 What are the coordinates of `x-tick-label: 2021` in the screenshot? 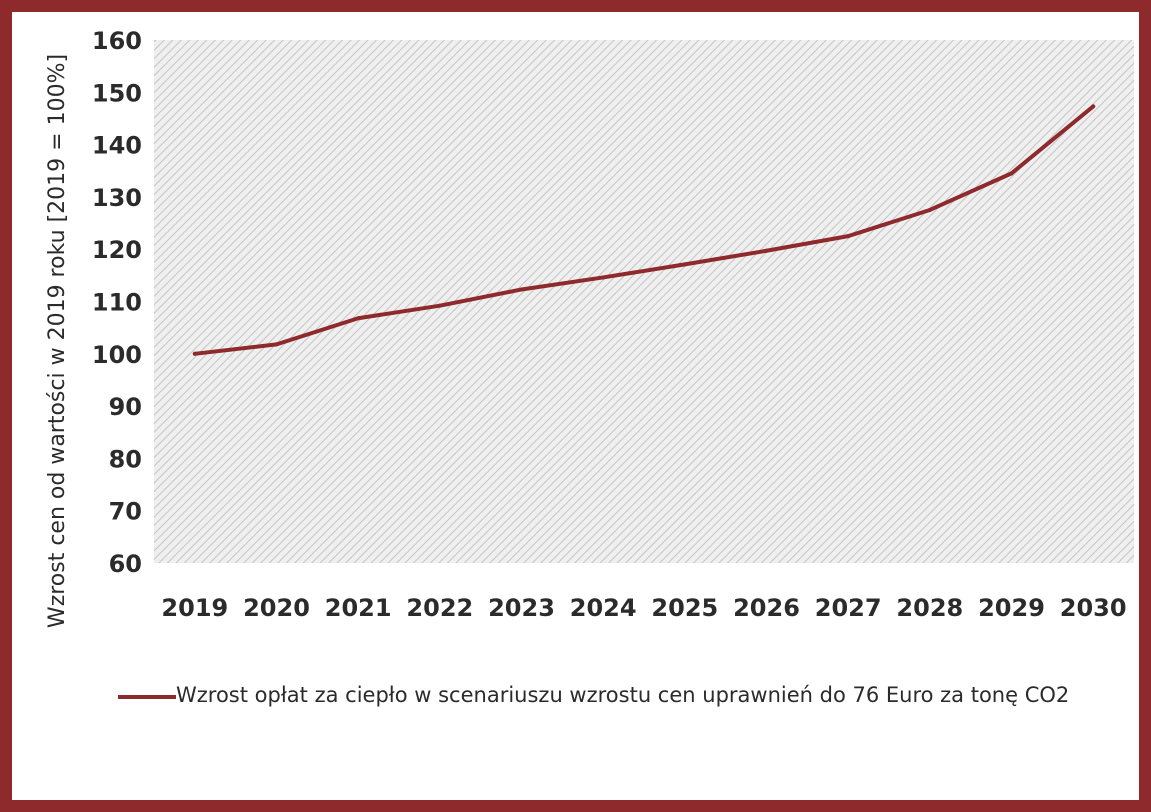 It's located at (358, 608).